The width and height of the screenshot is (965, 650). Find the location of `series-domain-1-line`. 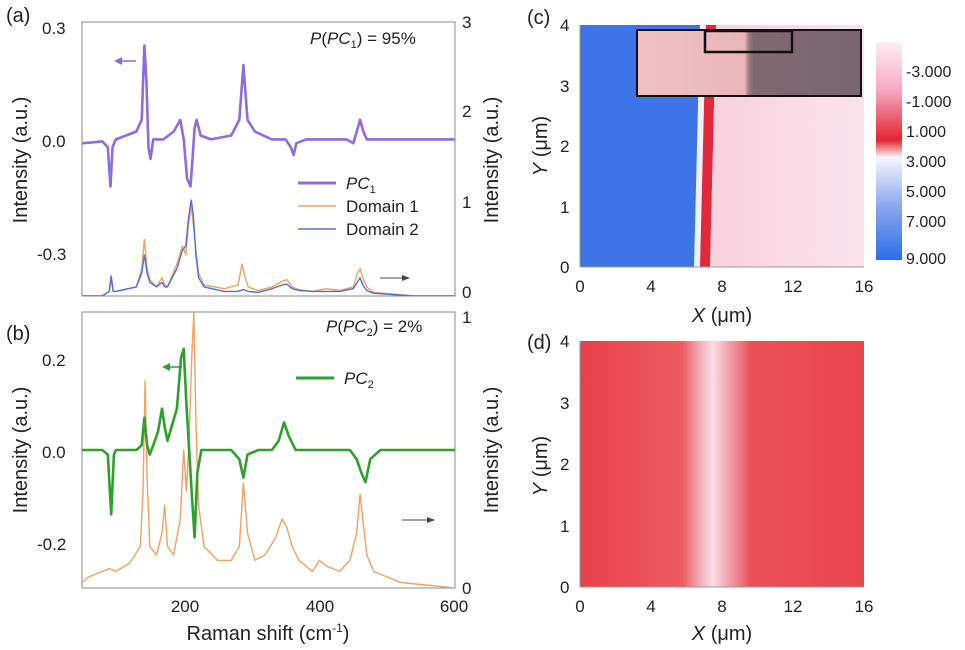

series-domain-1-line is located at coordinates (268, 250).